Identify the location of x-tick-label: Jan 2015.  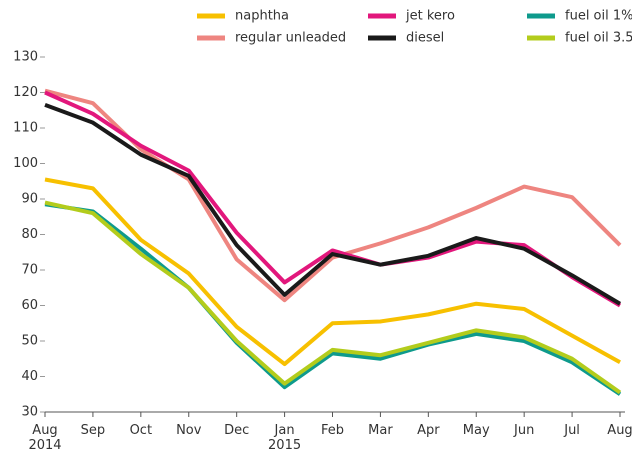
(284, 438).